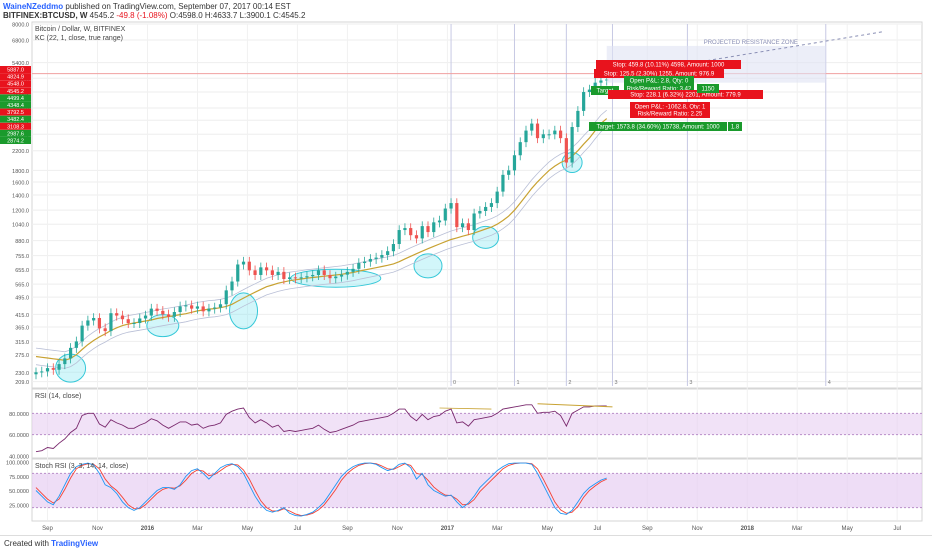  I want to click on pair-legend: Bitcoin / Dollar, W, BITFINEX, so click(80, 29).